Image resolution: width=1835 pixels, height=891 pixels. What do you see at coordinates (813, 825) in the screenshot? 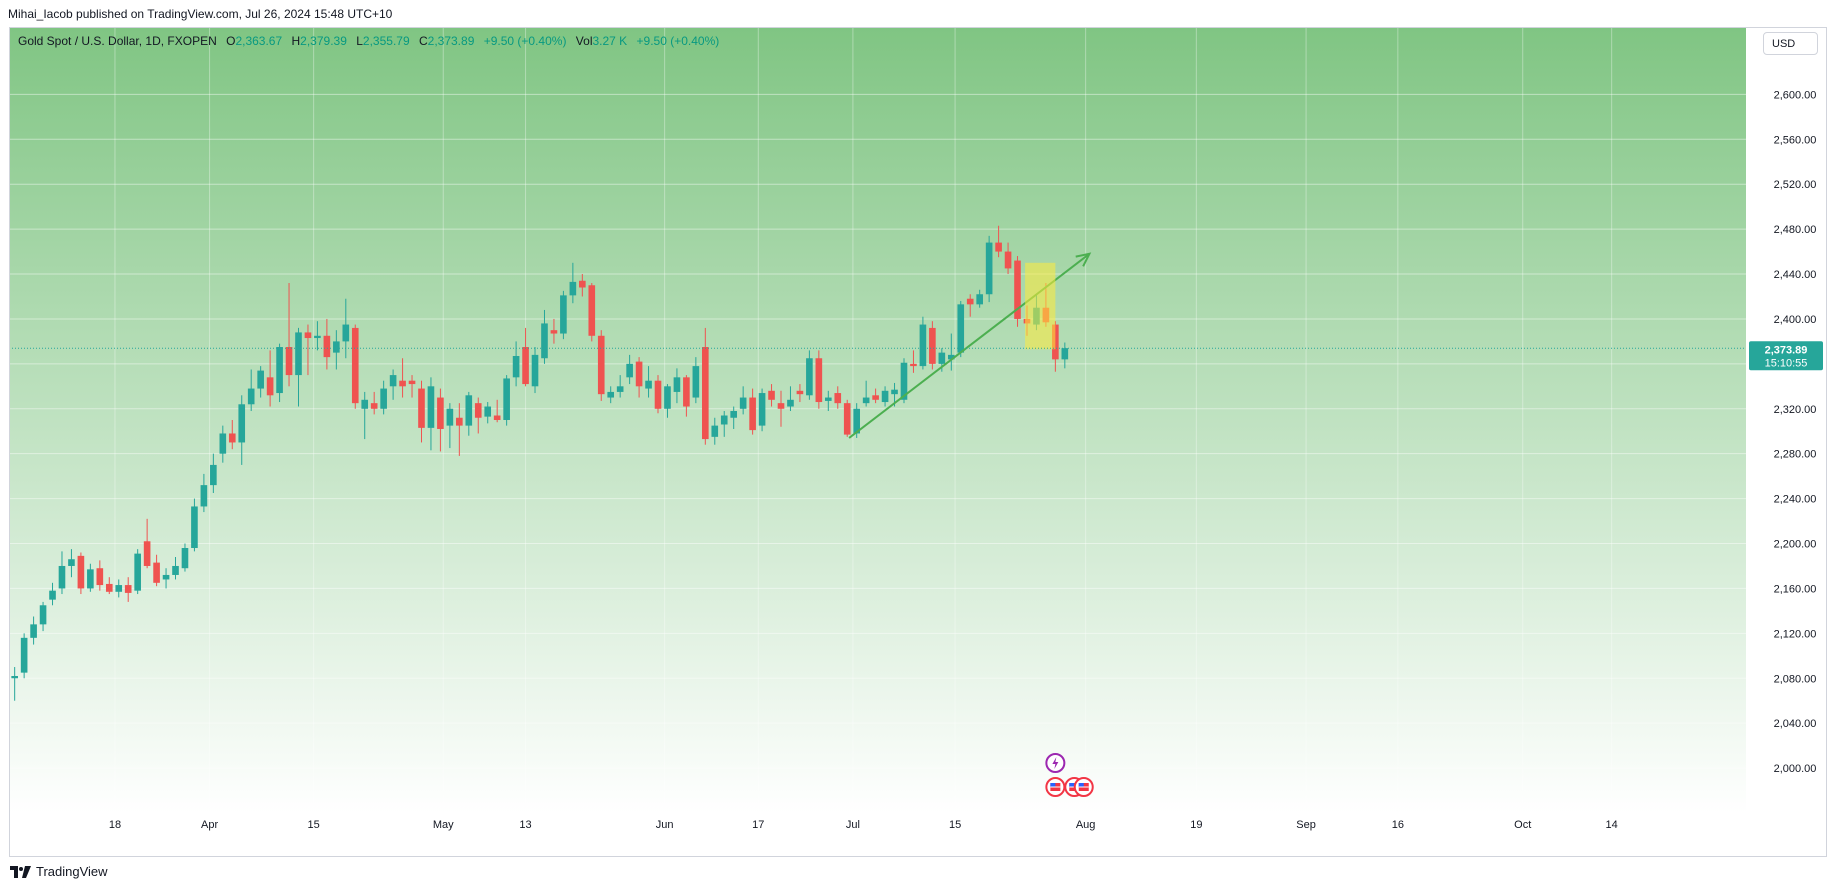
I see `time-axis: ar18Apr15May13Jun17Jul15Aug19Sep16Oct14` at bounding box center [813, 825].